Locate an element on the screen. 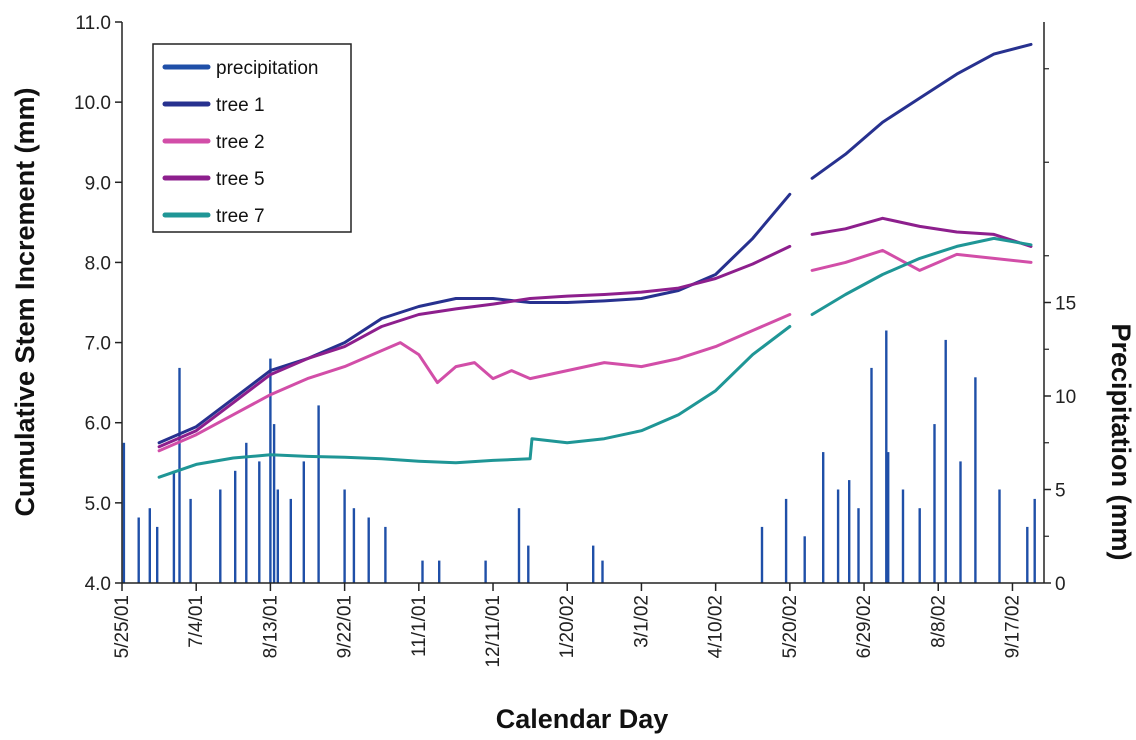 Image resolution: width=1136 pixels, height=740 pixels. y-axis-left-title: Cumulative Stem Increment (mm) is located at coordinates (25, 301).